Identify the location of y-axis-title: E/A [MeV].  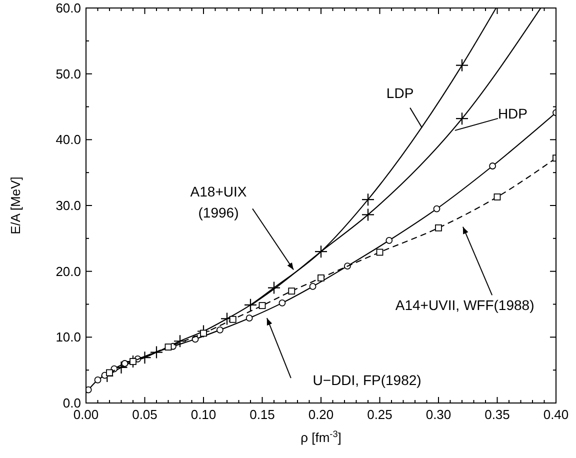
(15, 205).